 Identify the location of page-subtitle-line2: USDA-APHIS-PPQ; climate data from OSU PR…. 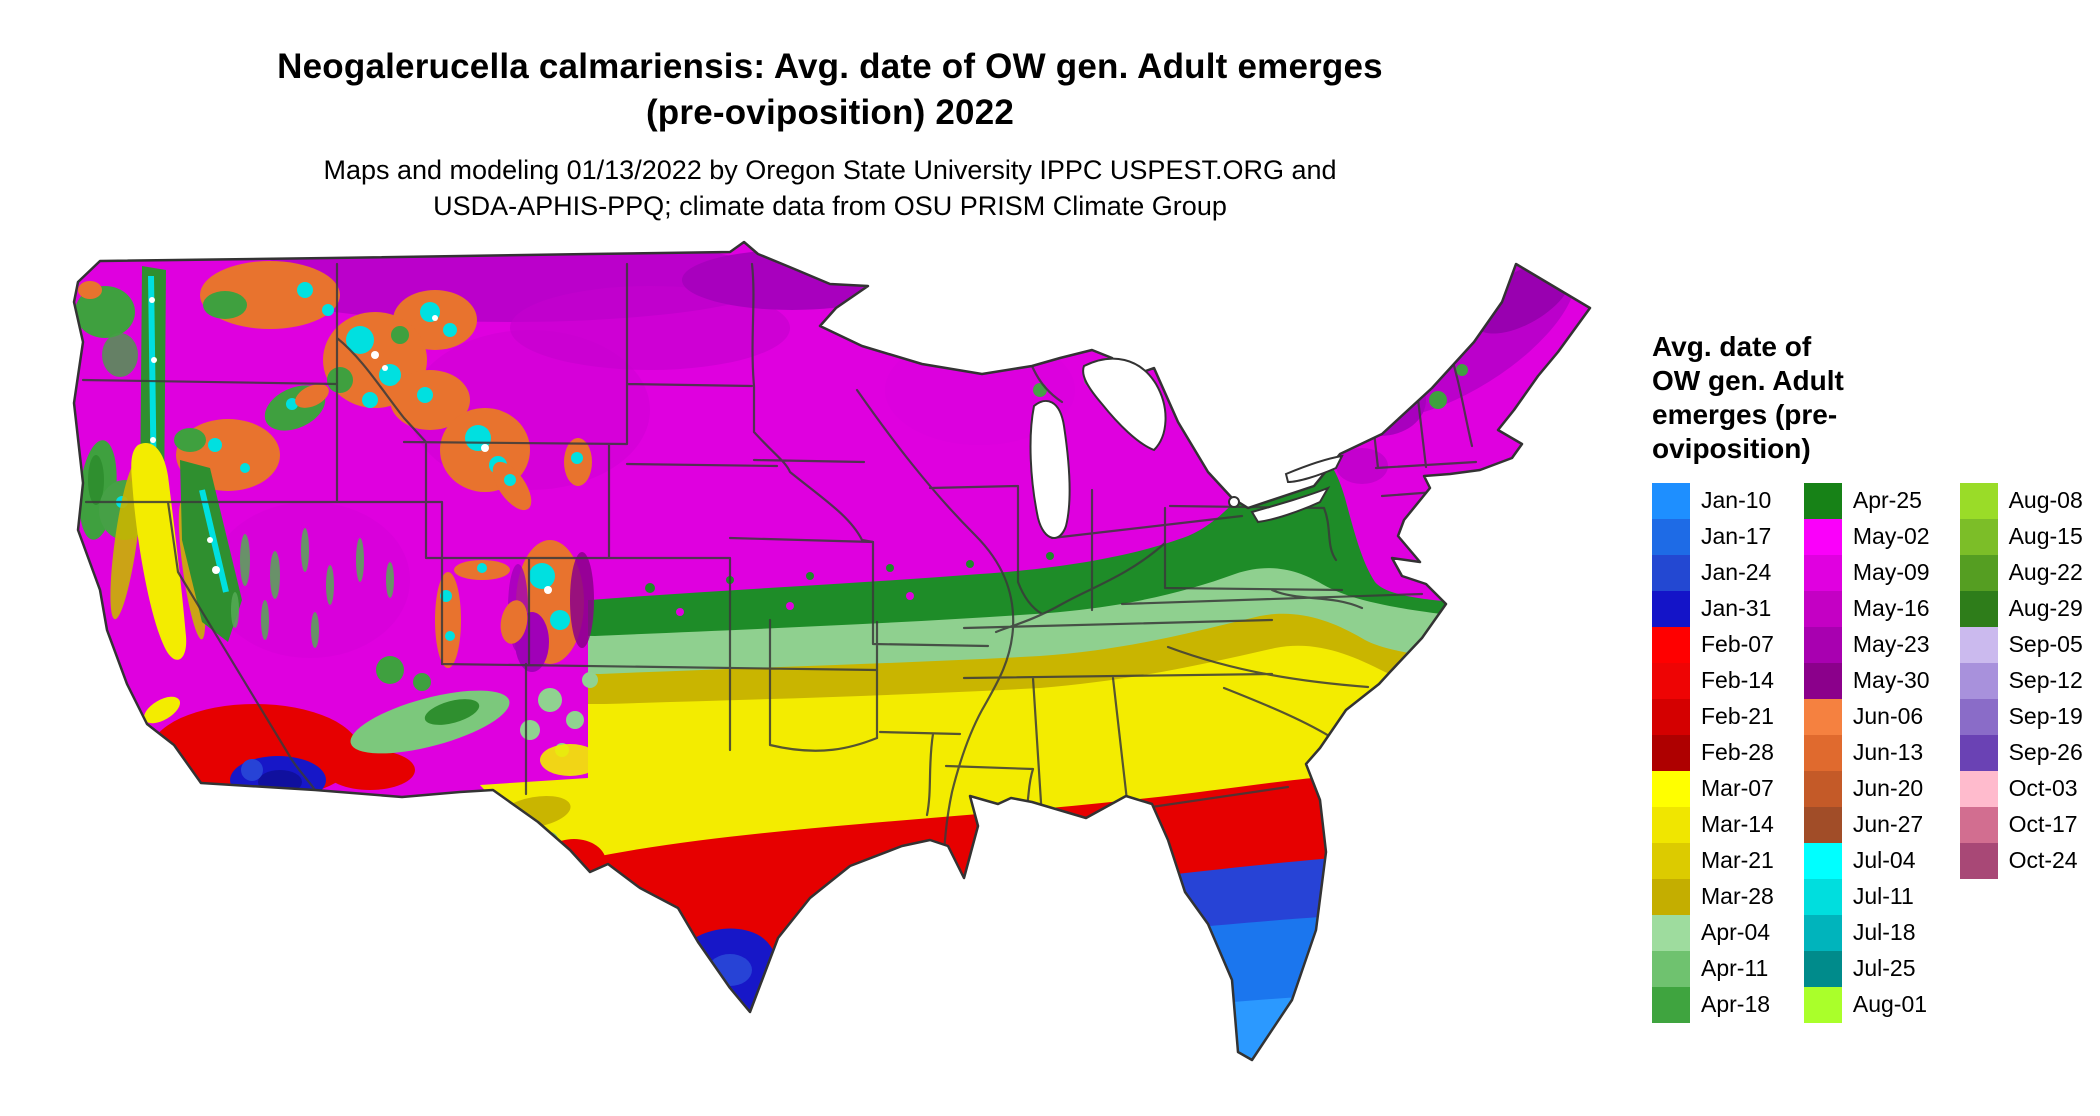
(830, 205).